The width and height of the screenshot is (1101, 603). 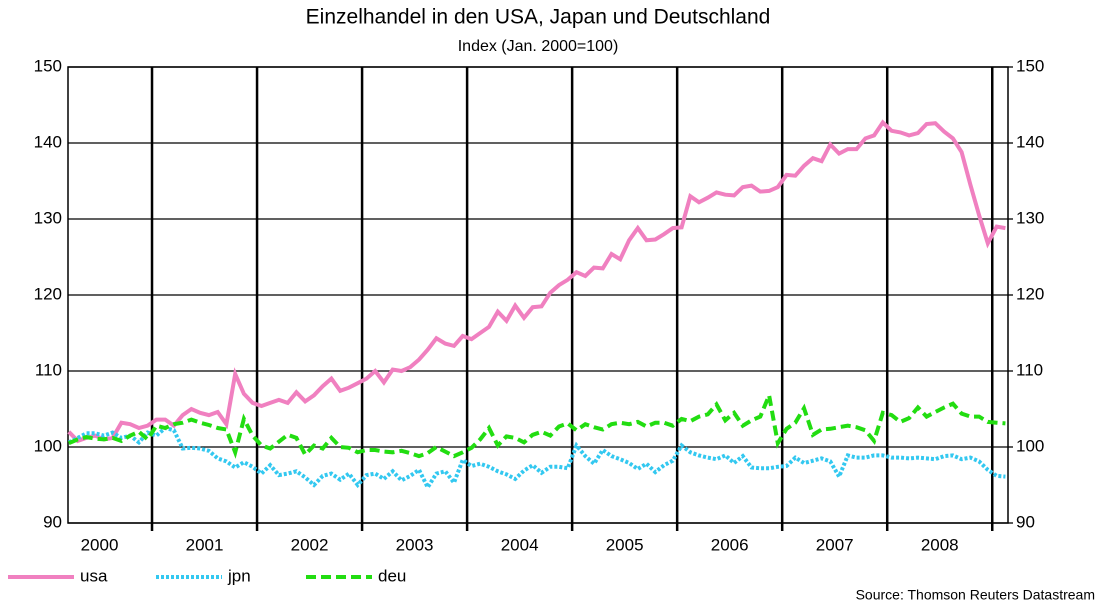 What do you see at coordinates (205, 544) in the screenshot?
I see `x-tick-label: 2001` at bounding box center [205, 544].